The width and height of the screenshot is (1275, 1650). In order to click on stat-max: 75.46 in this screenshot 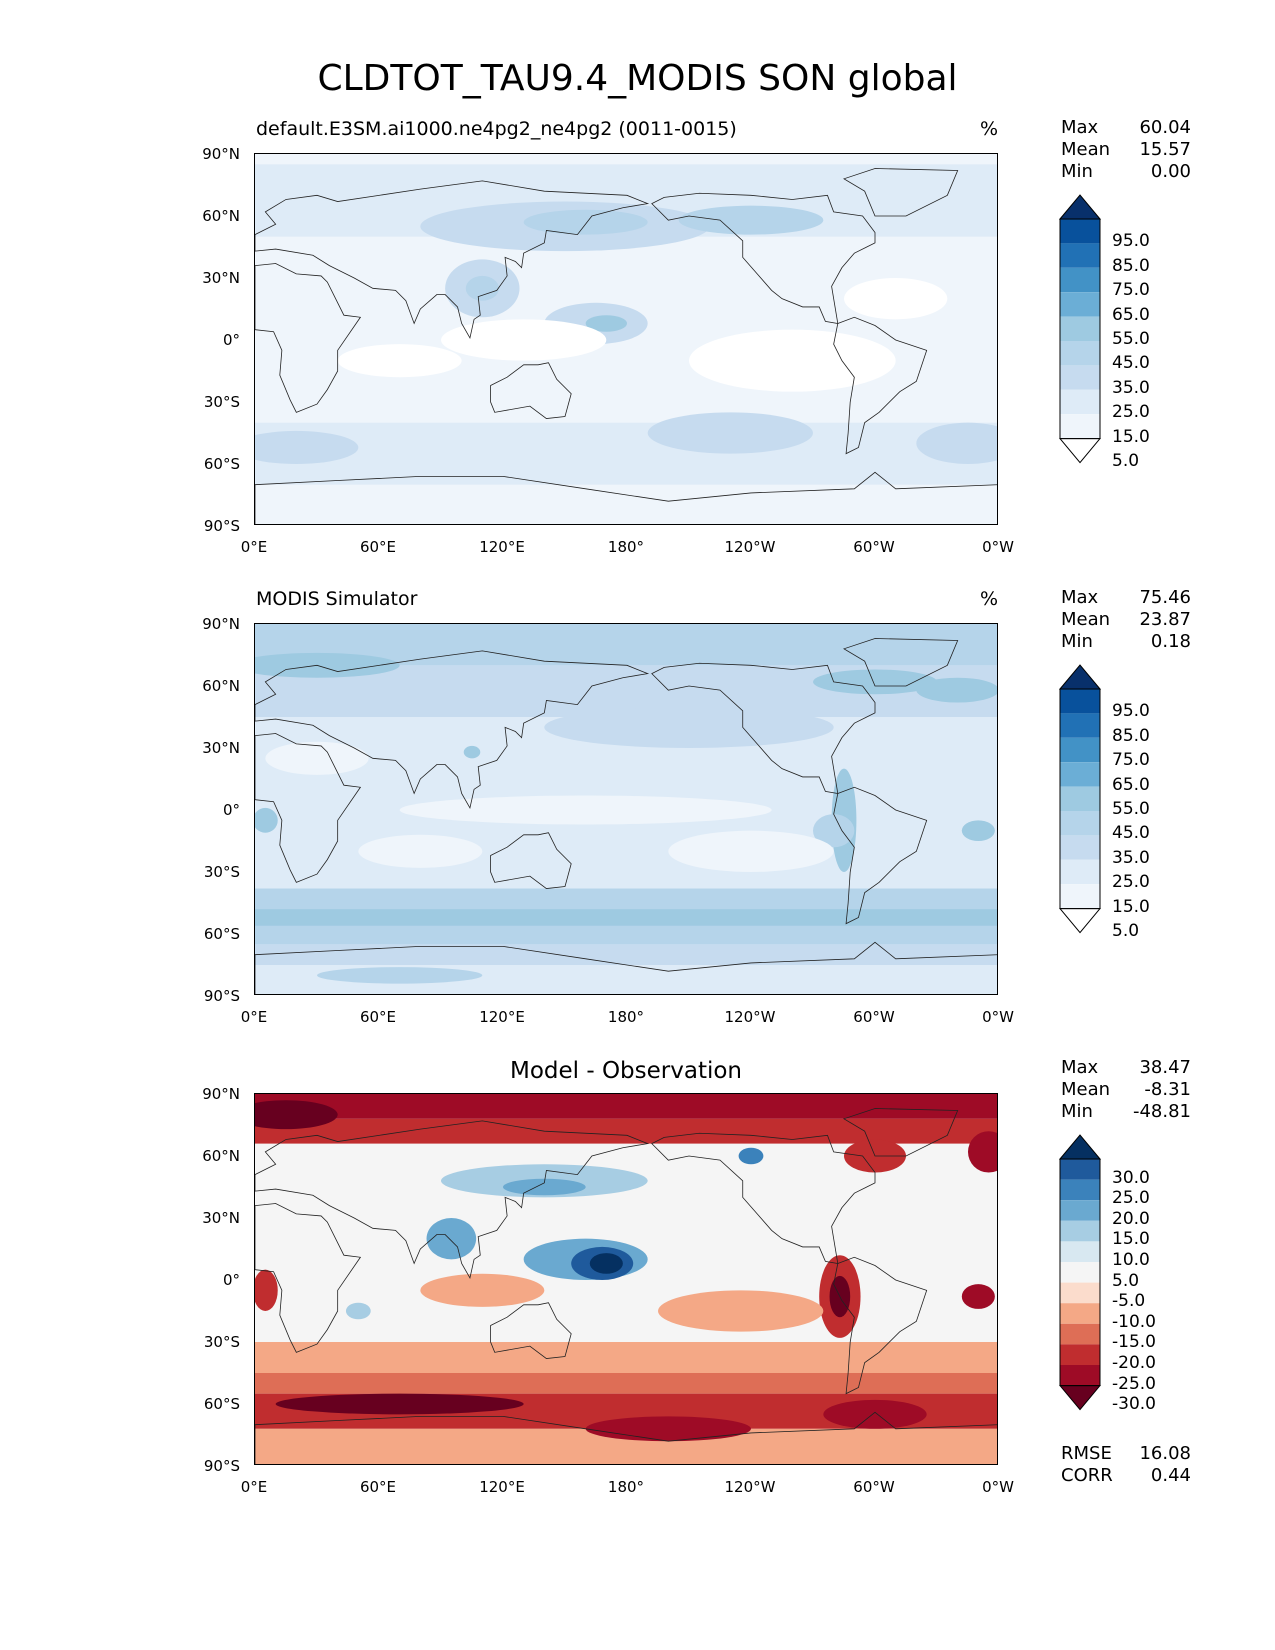, I will do `click(1165, 597)`.